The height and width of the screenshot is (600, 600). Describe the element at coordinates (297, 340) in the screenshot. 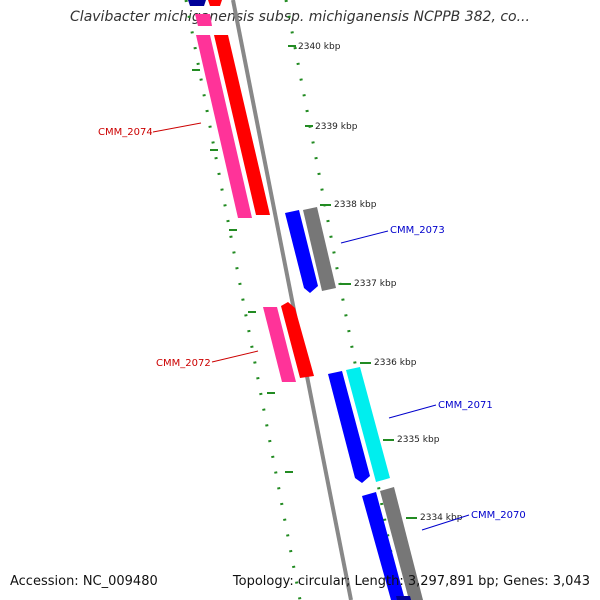

I see `gene-cmm-2072-cds` at that location.